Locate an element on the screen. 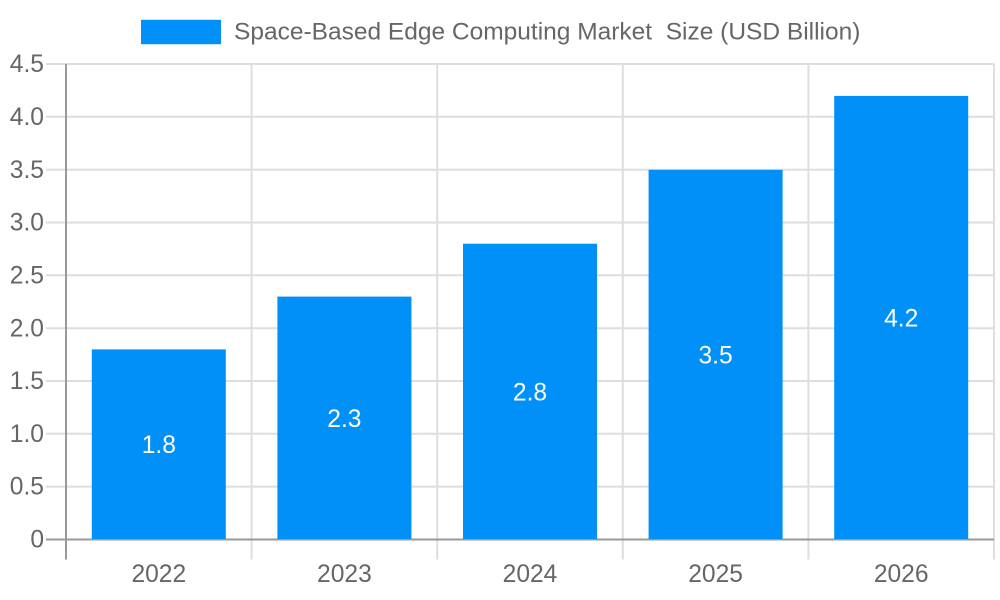 This screenshot has height=600, width=1000. svg-text: 2024 is located at coordinates (530, 574).